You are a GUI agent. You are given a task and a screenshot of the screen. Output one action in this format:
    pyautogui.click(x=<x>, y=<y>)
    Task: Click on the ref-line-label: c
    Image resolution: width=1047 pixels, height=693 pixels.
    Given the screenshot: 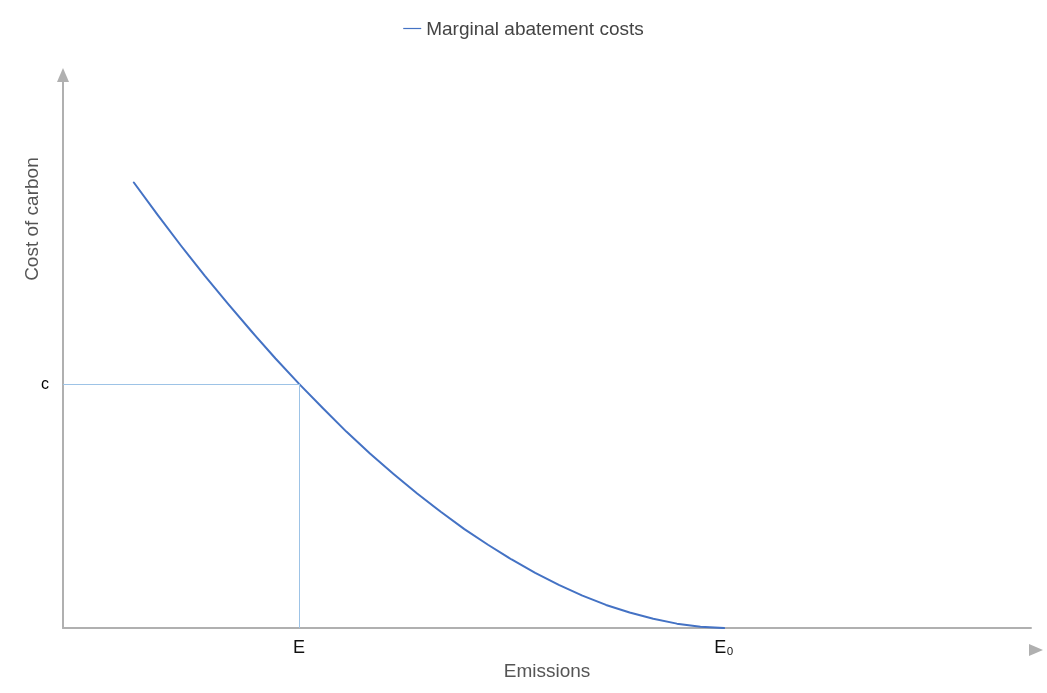 What is the action you would take?
    pyautogui.click(x=45, y=384)
    